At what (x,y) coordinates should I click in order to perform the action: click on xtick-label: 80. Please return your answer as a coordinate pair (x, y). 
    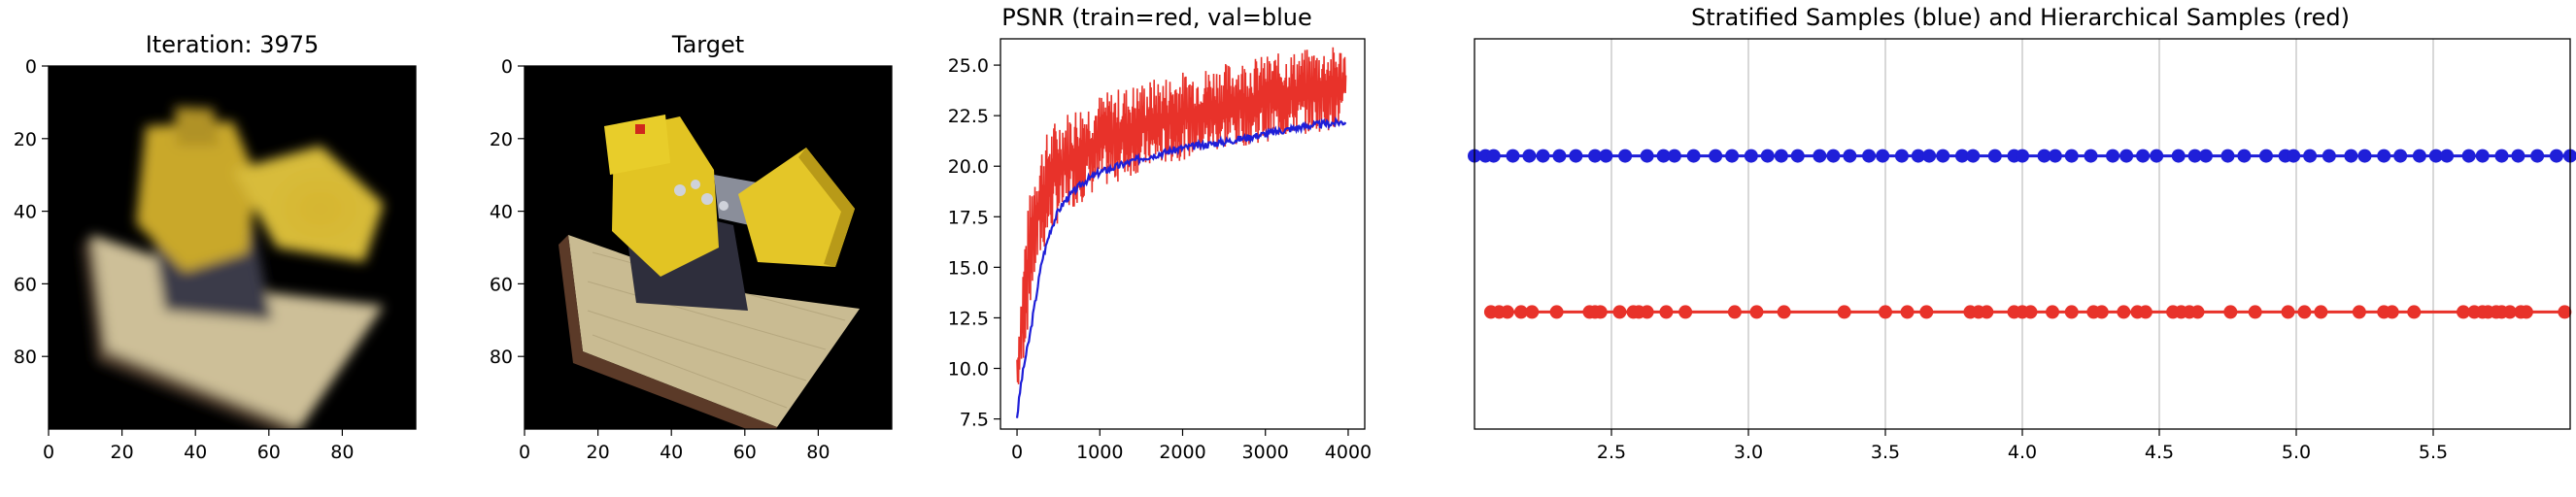
    Looking at the image, I should click on (342, 452).